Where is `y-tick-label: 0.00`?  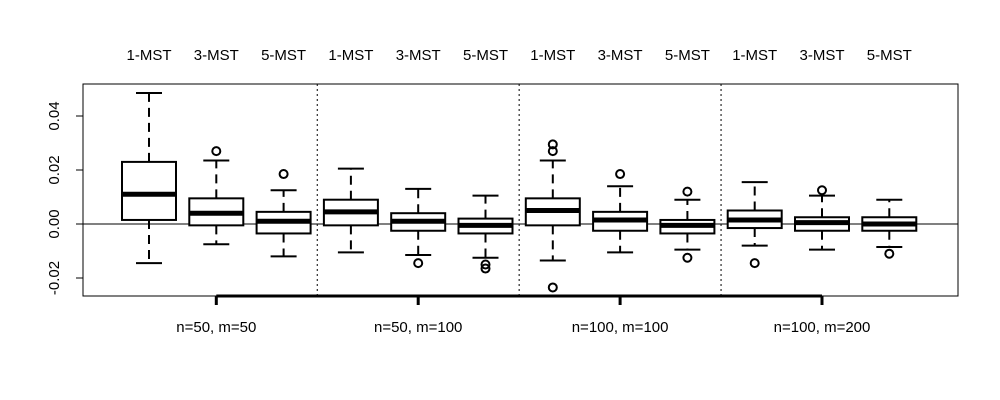
y-tick-label: 0.00 is located at coordinates (54, 223).